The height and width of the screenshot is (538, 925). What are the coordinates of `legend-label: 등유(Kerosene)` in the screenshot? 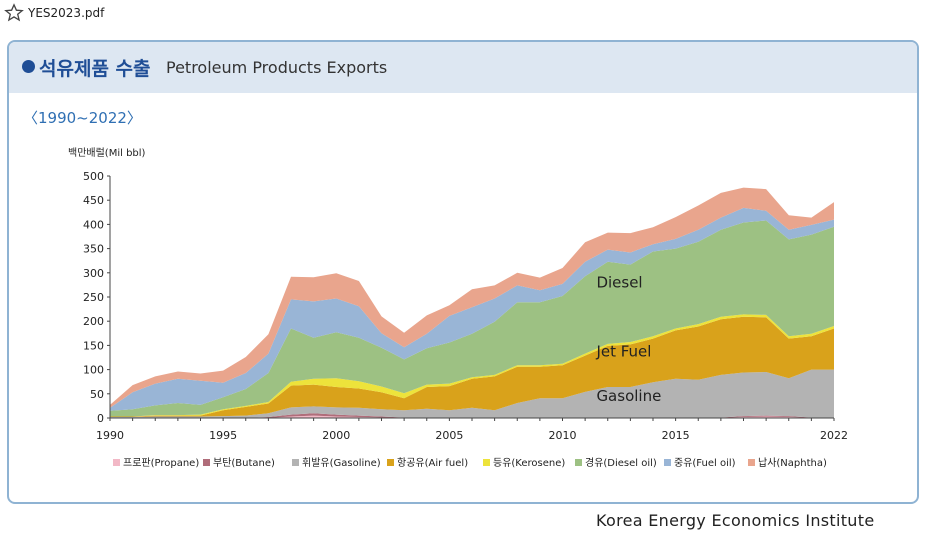 It's located at (529, 463).